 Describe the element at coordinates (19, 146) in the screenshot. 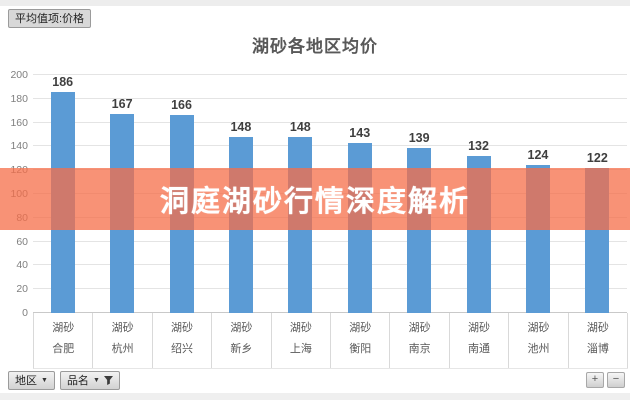

I see `y-tick-label: 140` at that location.